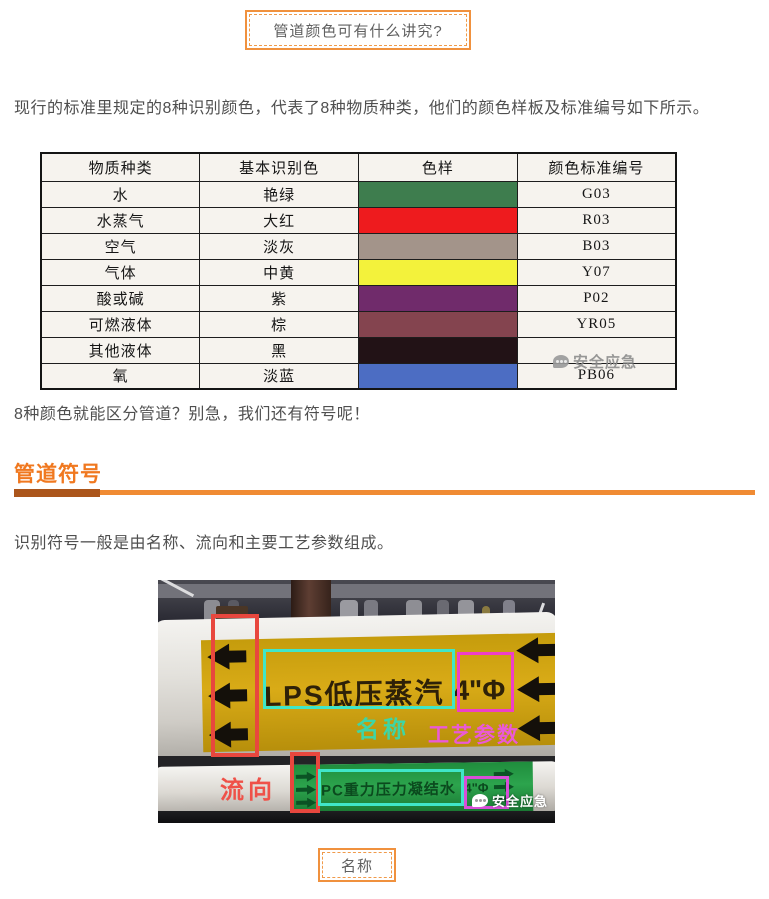 Image resolution: width=769 pixels, height=899 pixels. I want to click on table-header-row: 物质种类 基本识别色 色样 颜色标准编号, so click(358, 167).